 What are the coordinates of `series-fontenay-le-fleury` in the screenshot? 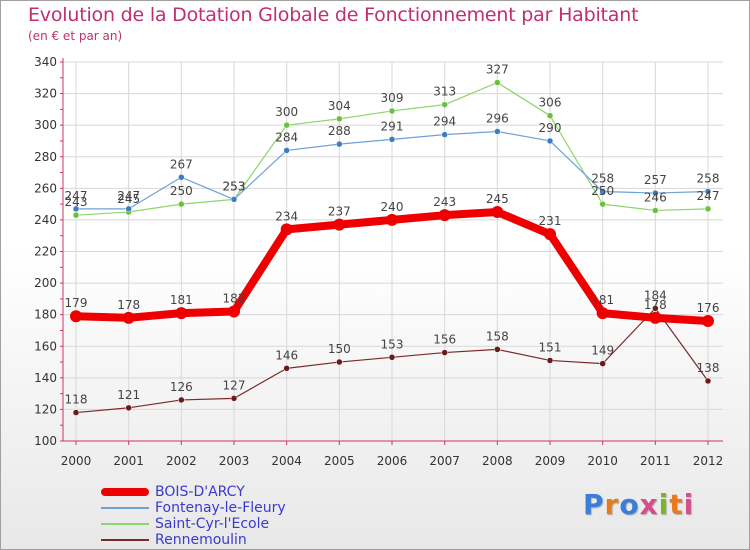 It's located at (392, 170).